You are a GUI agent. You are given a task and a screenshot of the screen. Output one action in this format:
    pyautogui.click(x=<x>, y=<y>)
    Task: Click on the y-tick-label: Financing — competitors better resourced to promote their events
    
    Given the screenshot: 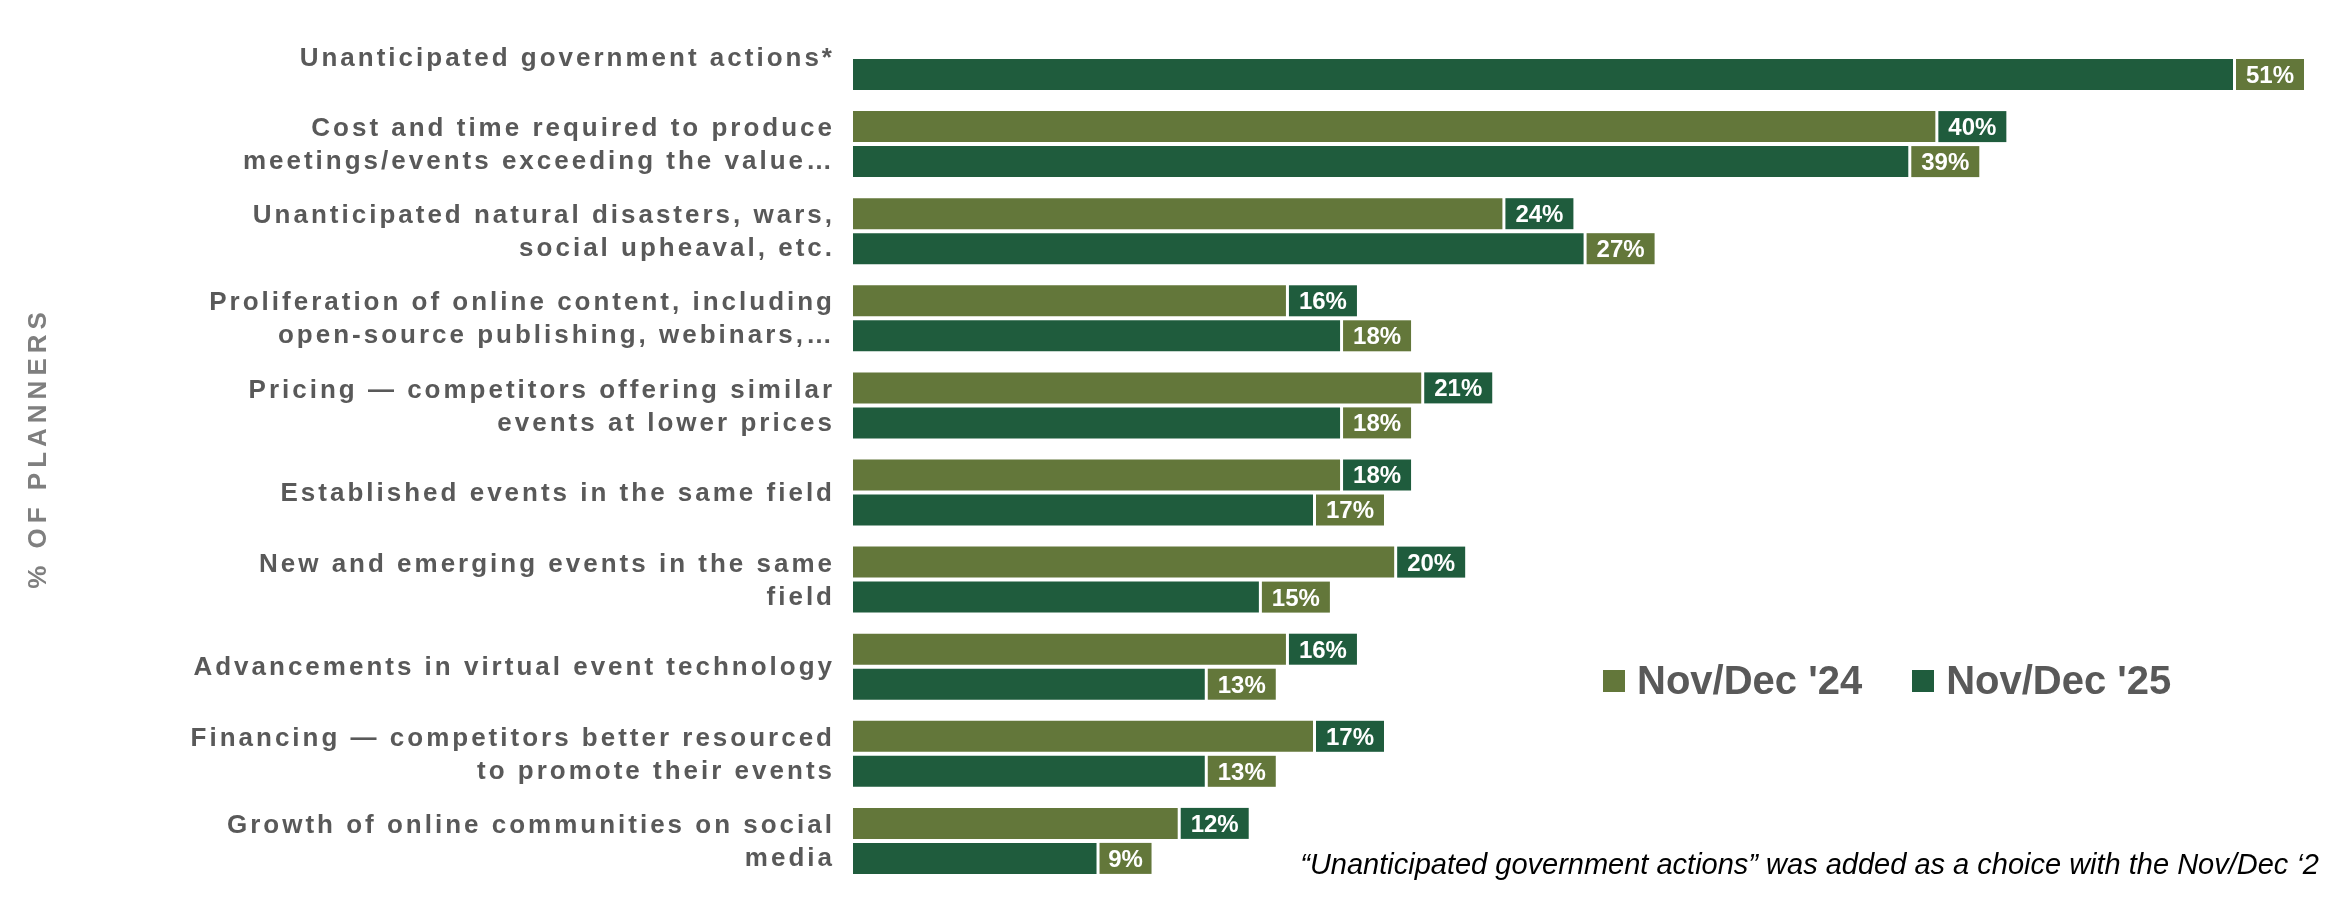 What is the action you would take?
    pyautogui.click(x=512, y=753)
    